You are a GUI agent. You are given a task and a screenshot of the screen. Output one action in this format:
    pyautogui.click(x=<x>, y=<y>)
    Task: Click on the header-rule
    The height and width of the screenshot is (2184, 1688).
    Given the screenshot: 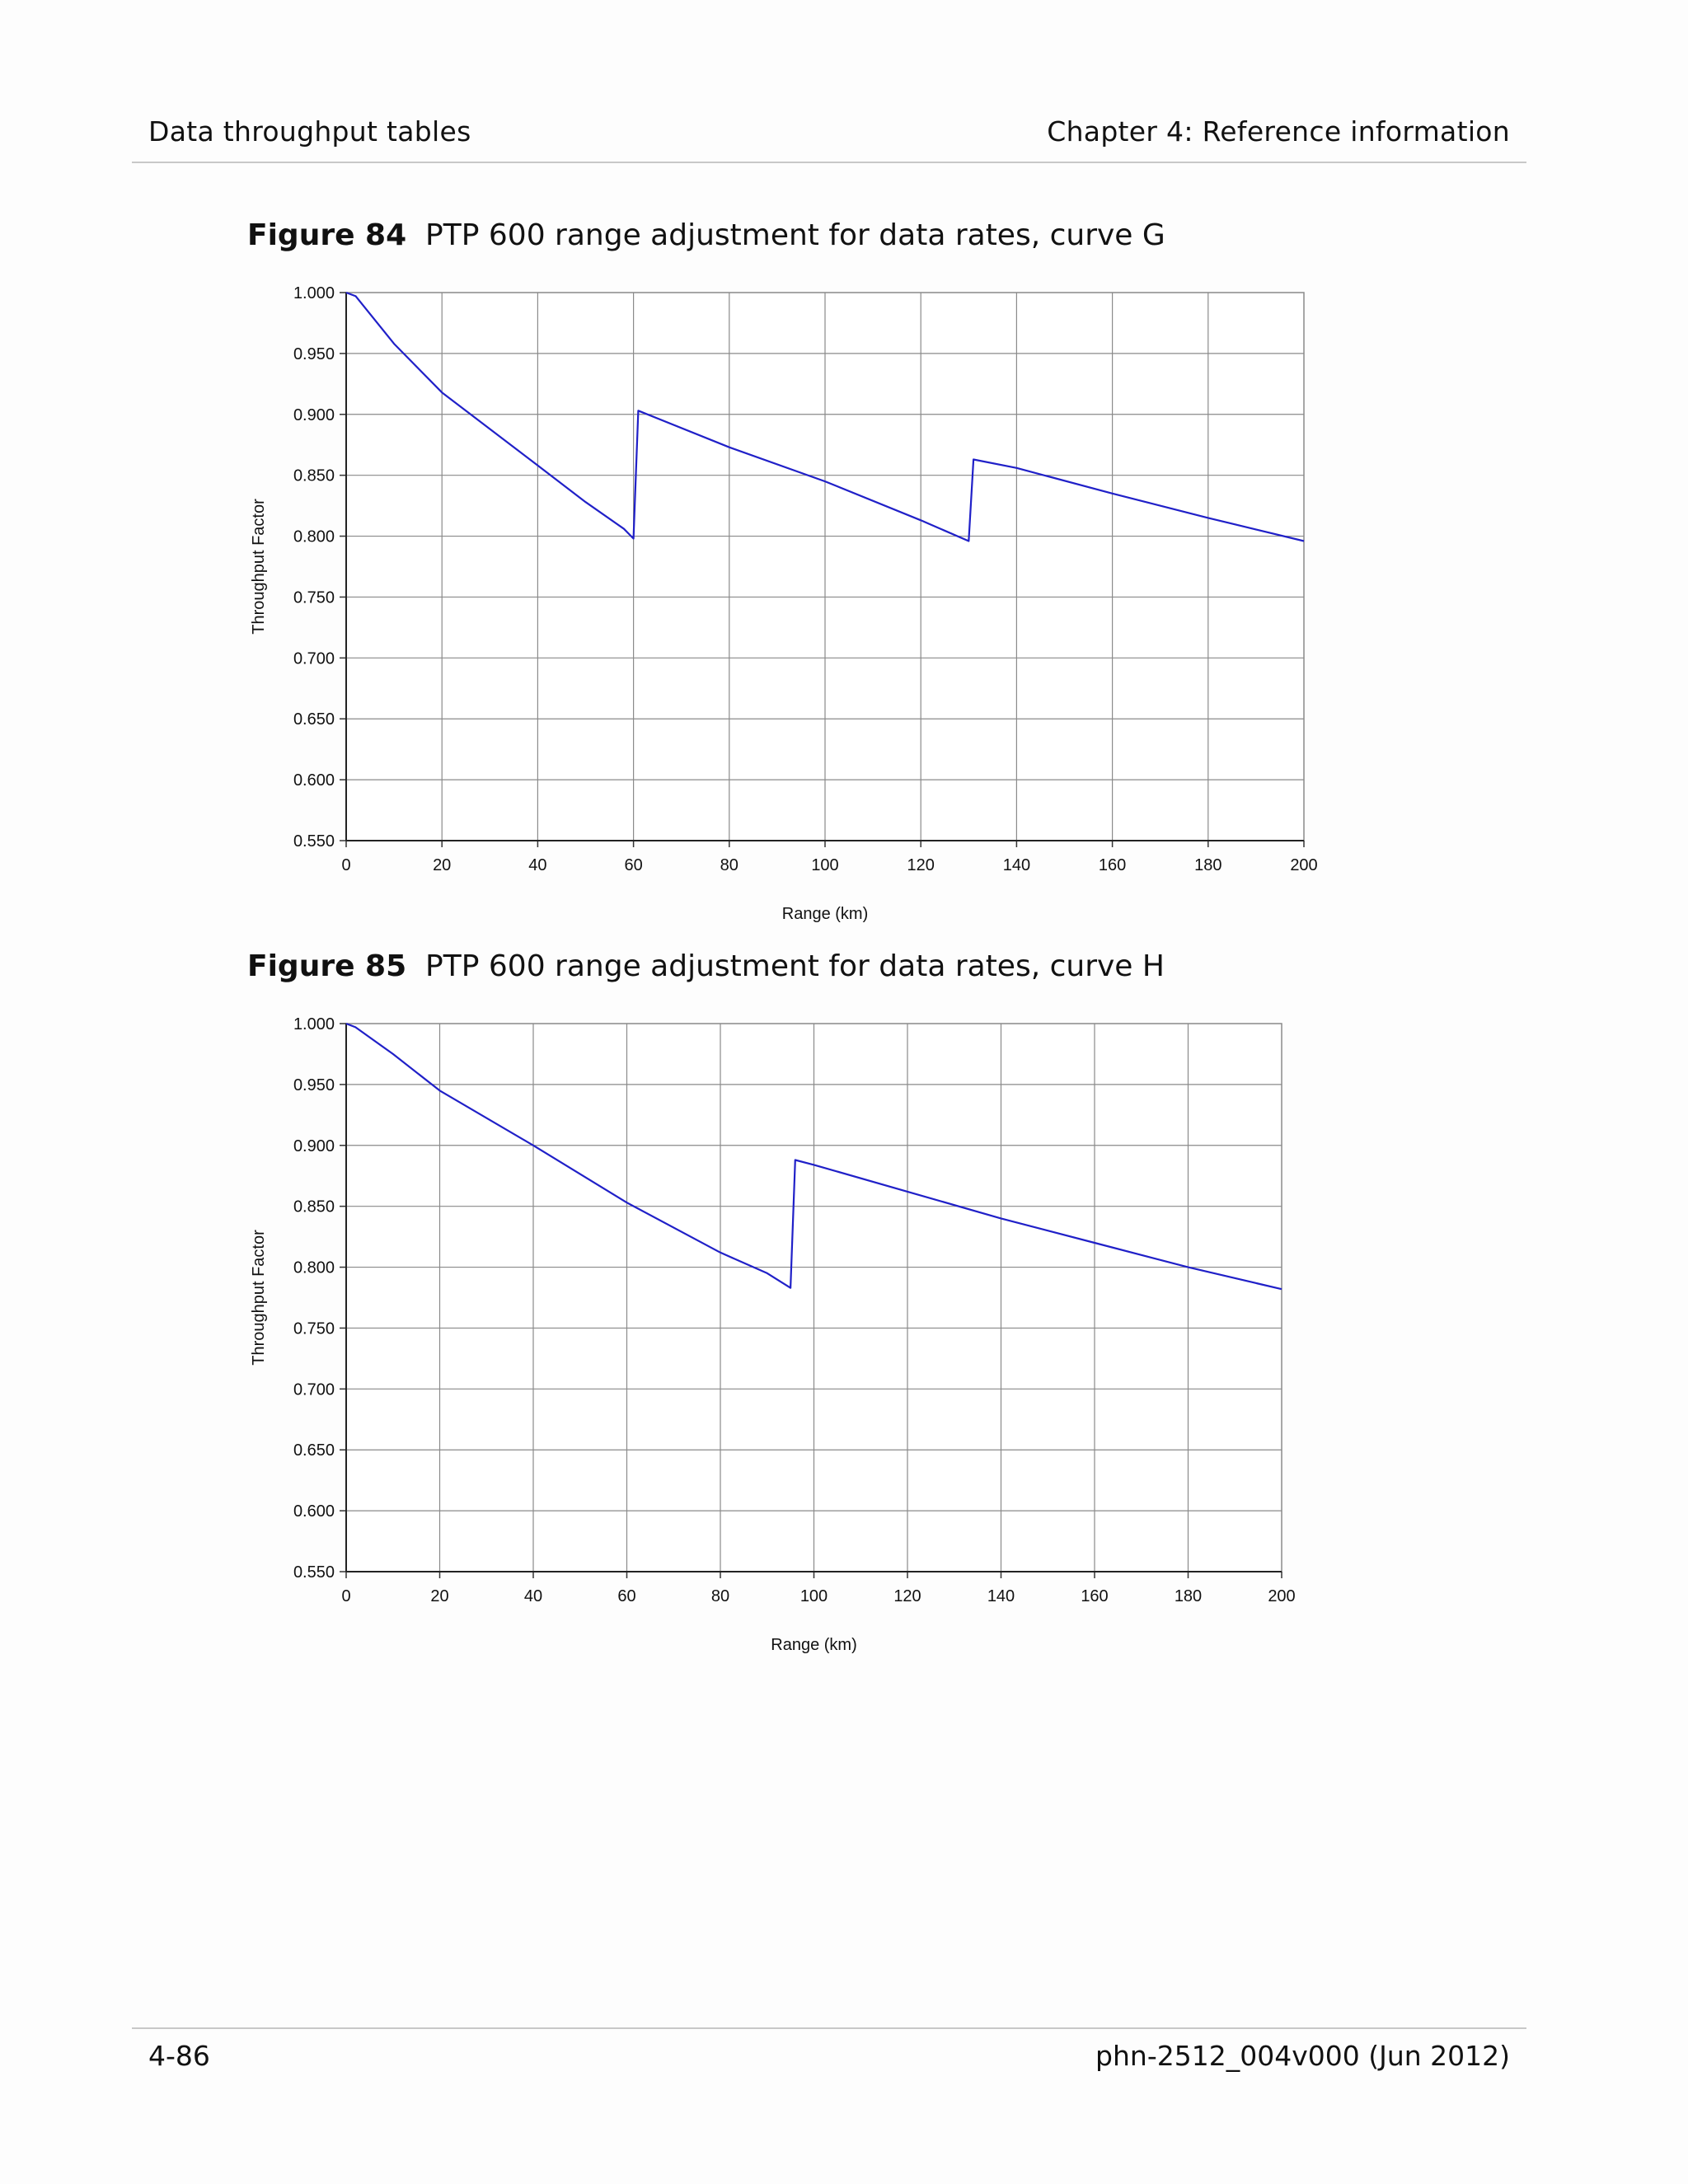 What is the action you would take?
    pyautogui.click(x=829, y=162)
    